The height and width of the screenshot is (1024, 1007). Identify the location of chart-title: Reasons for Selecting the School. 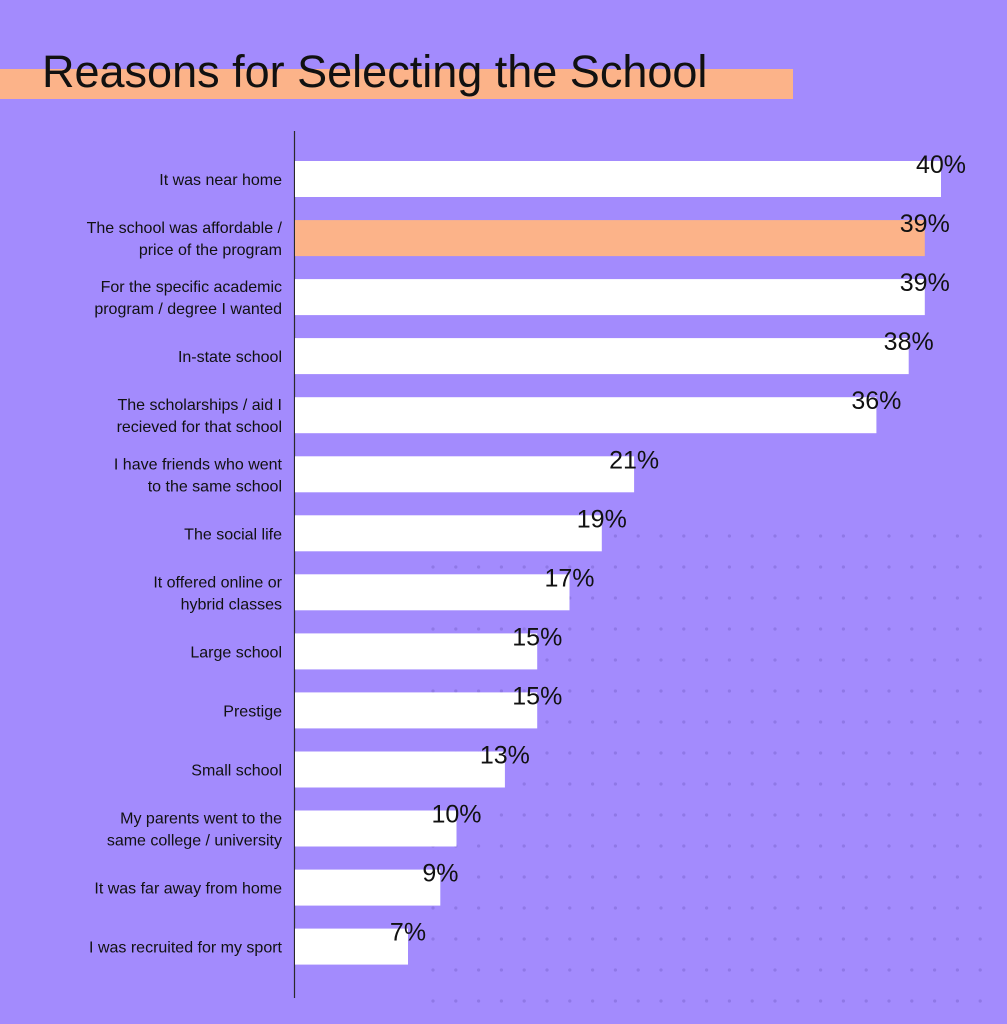
(375, 71).